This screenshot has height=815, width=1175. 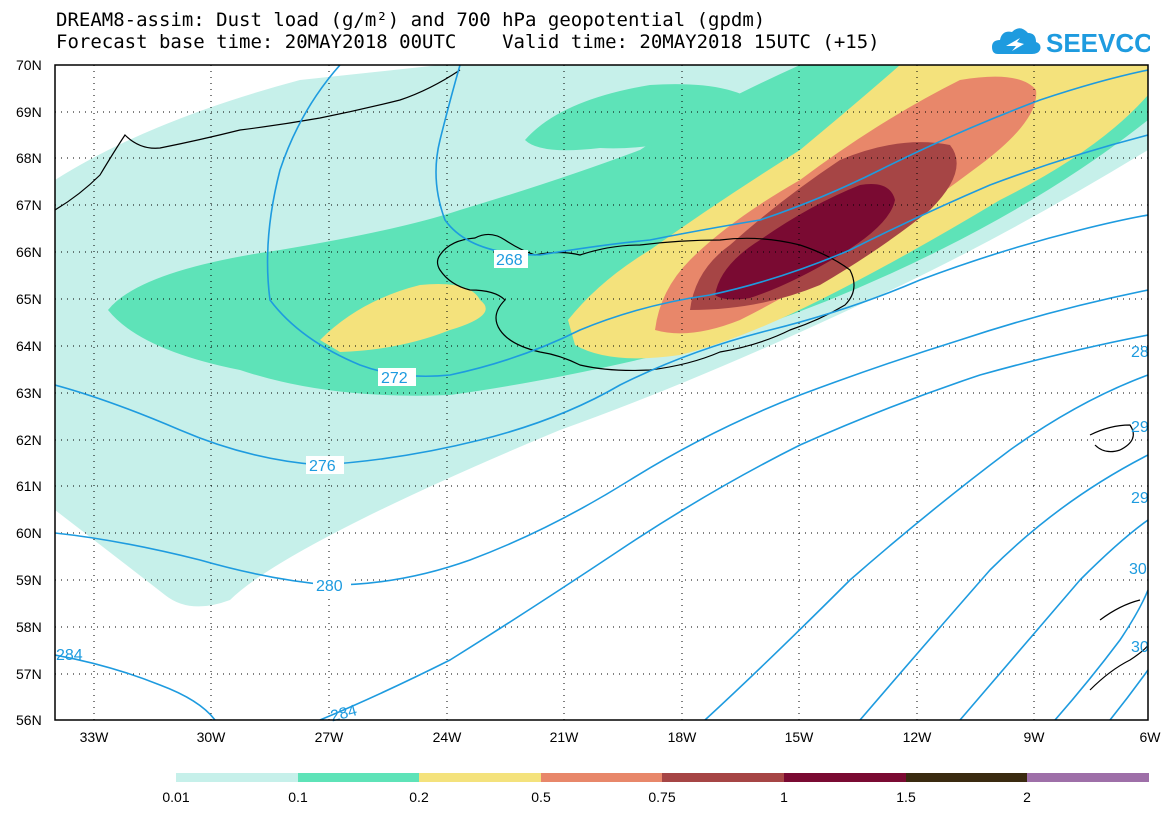 I want to click on lat-label: 68N, so click(x=29, y=158).